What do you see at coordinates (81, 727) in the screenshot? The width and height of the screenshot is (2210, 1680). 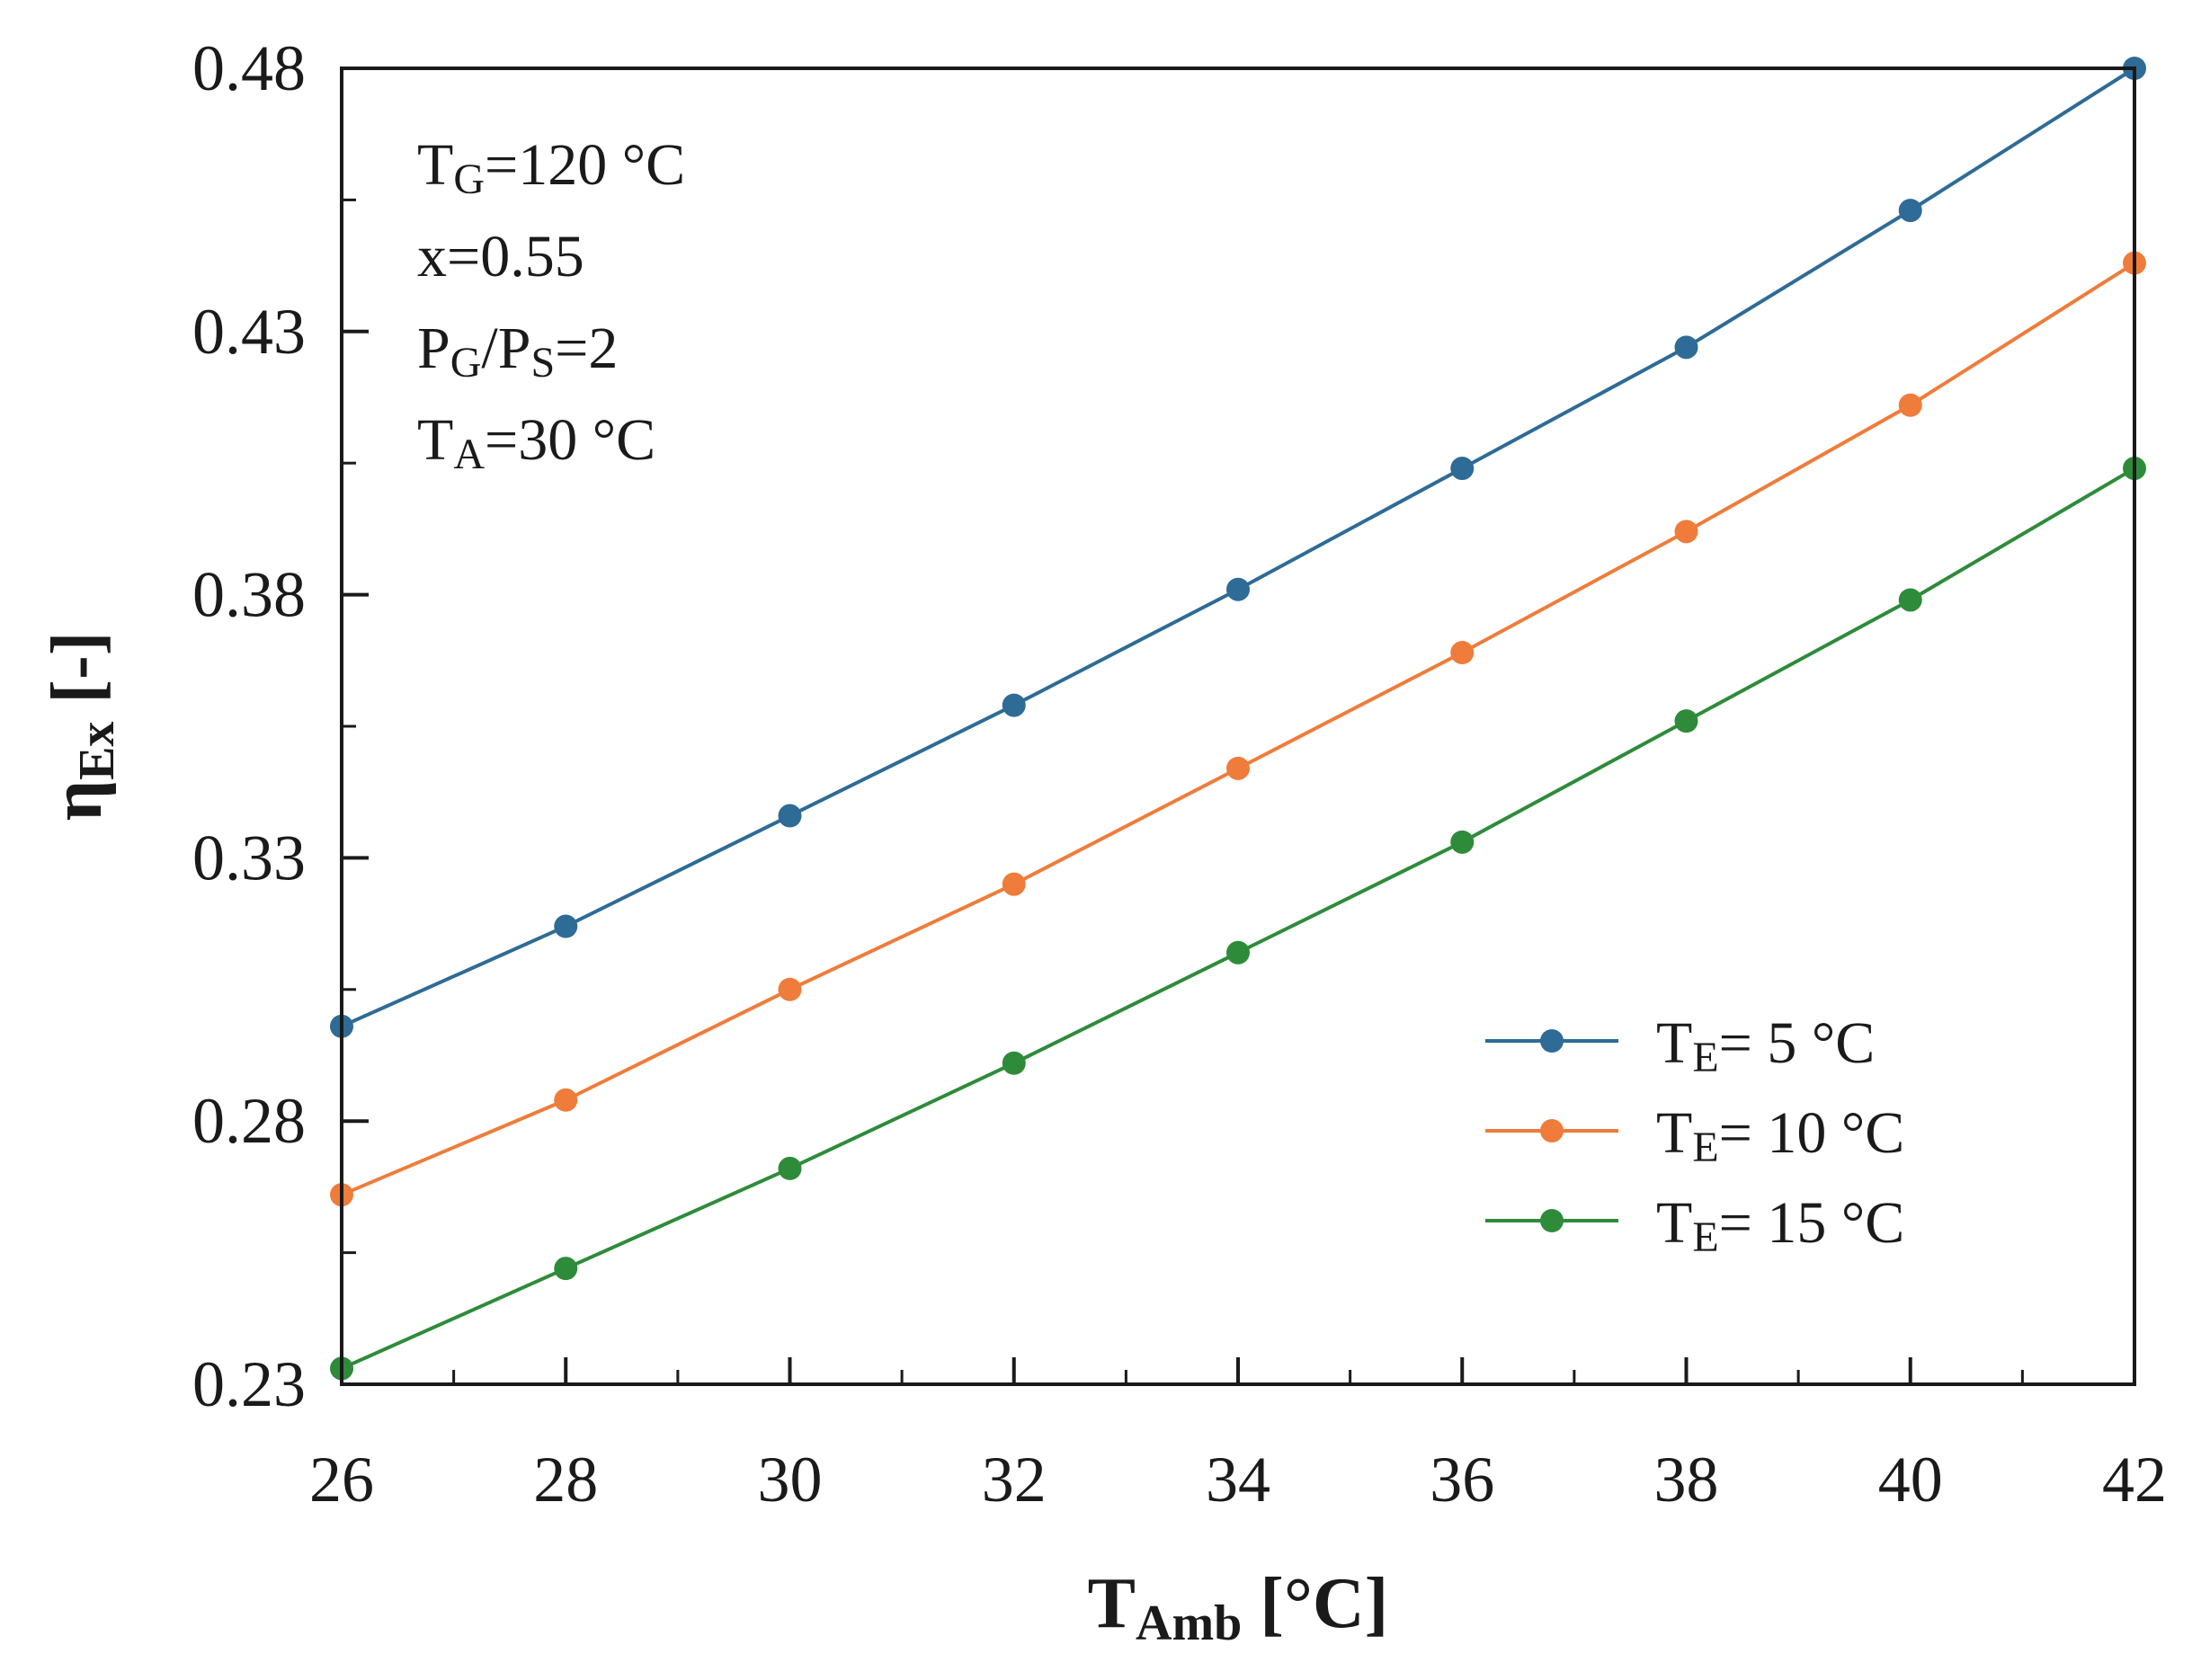 I see `y-axis-title: ηEx [-]` at bounding box center [81, 727].